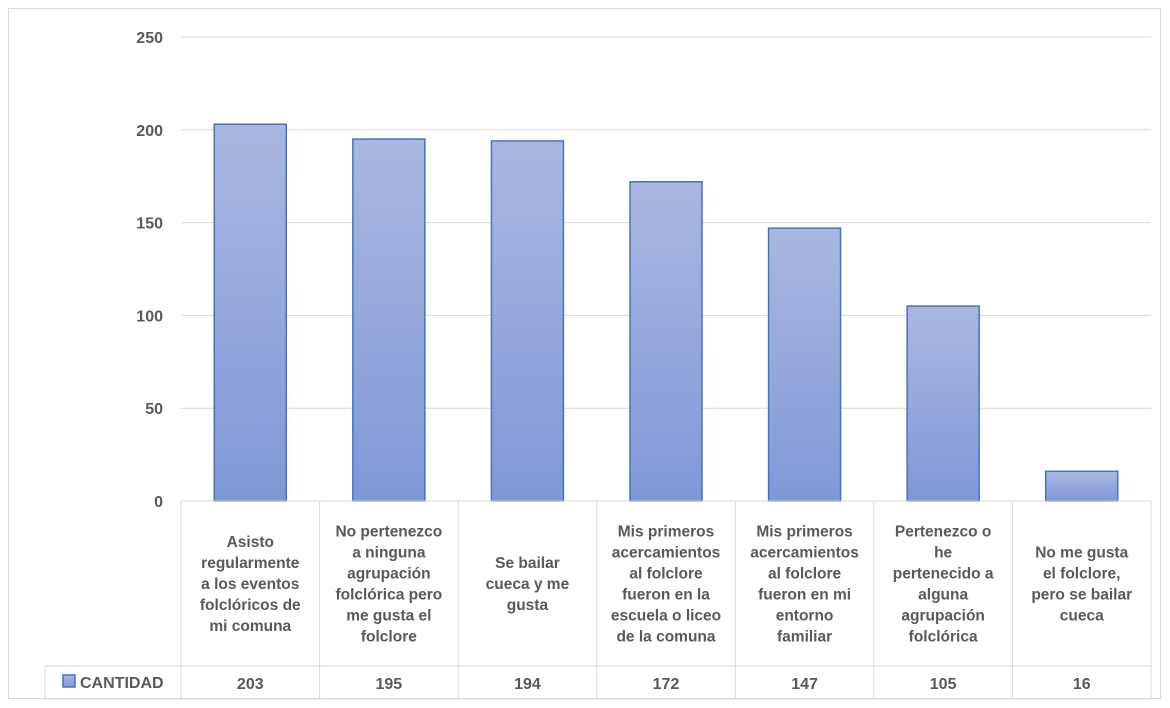  I want to click on legend-key, so click(69, 681).